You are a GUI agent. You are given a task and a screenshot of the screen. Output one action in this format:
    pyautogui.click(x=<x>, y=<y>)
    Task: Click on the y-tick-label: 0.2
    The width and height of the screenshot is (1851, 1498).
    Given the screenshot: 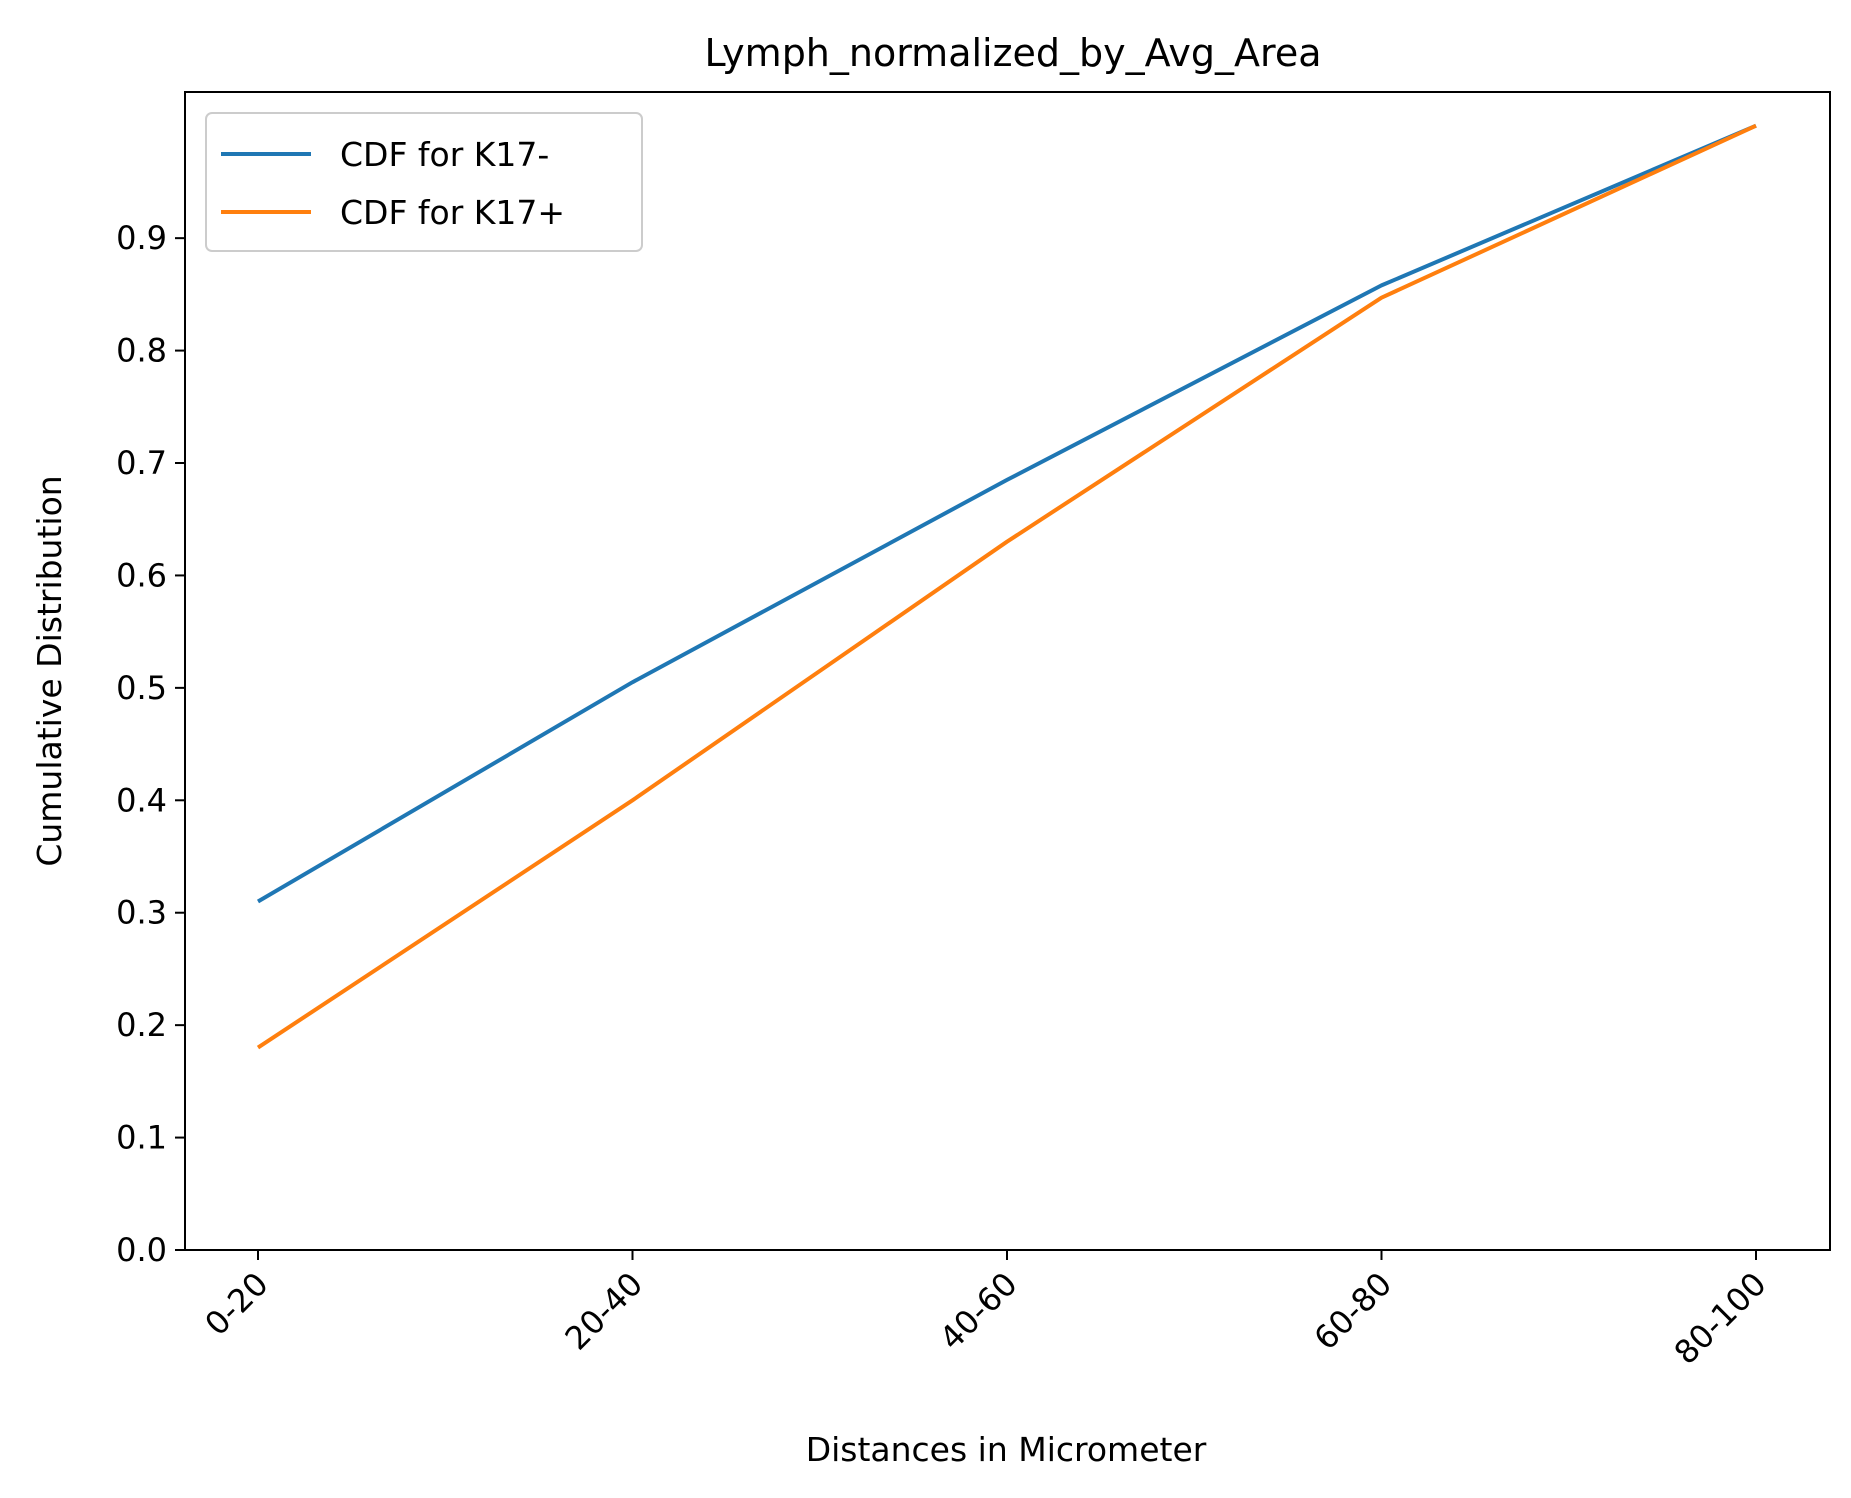 What is the action you would take?
    pyautogui.click(x=141, y=1025)
    